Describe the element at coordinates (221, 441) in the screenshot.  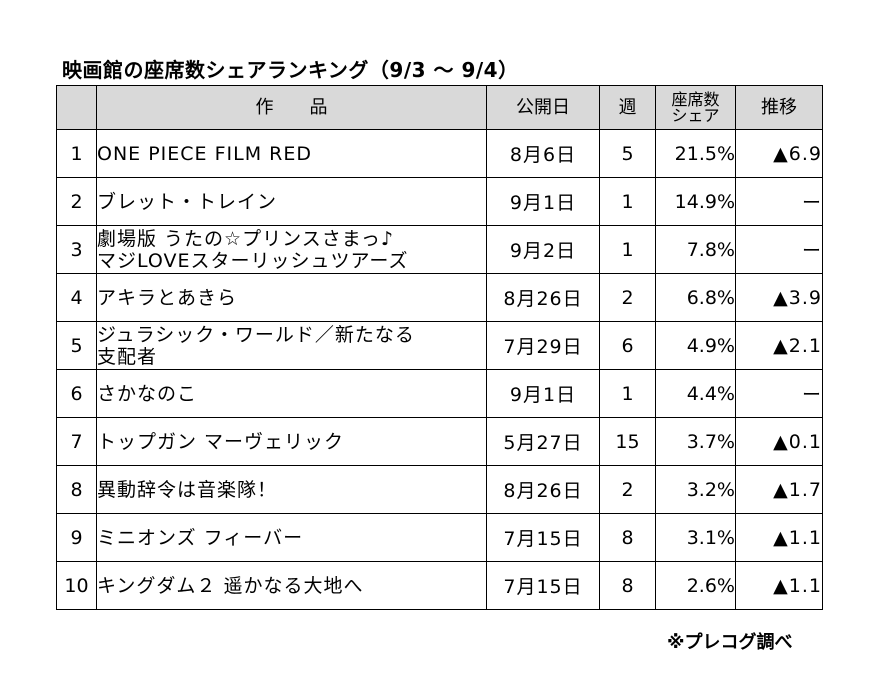
I see `title-line: トップガン マーヴェリック` at that location.